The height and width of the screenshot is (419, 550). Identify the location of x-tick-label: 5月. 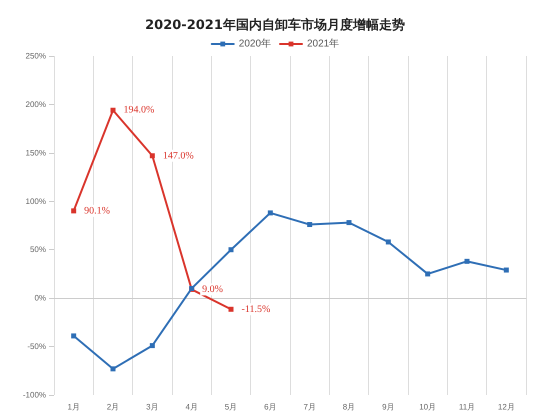
(231, 407).